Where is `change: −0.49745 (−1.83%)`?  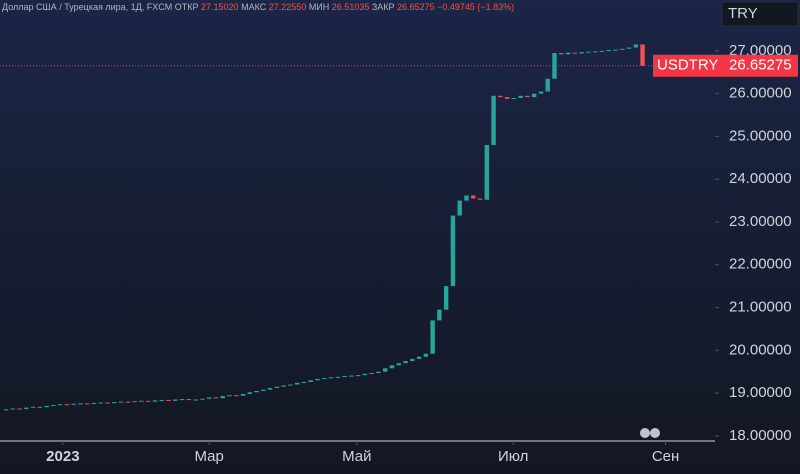
change: −0.49745 (−1.83%) is located at coordinates (475, 7).